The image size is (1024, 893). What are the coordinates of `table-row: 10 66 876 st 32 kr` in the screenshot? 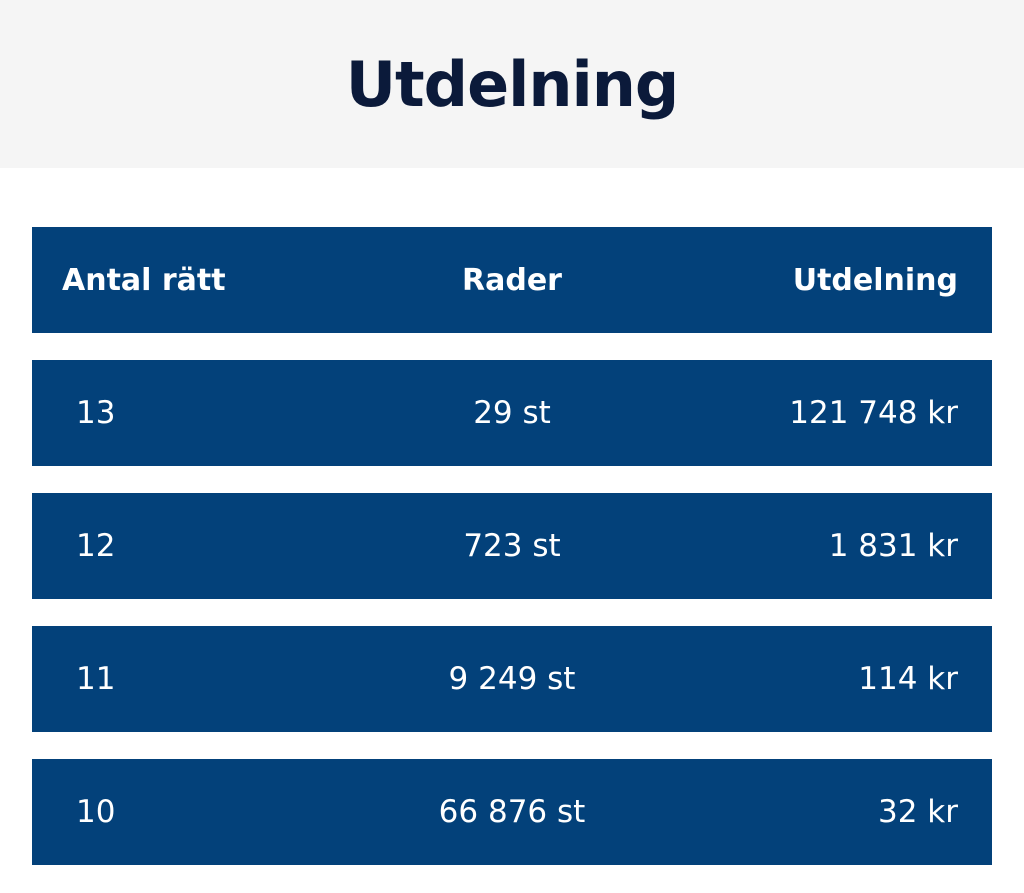 It's located at (512, 812).